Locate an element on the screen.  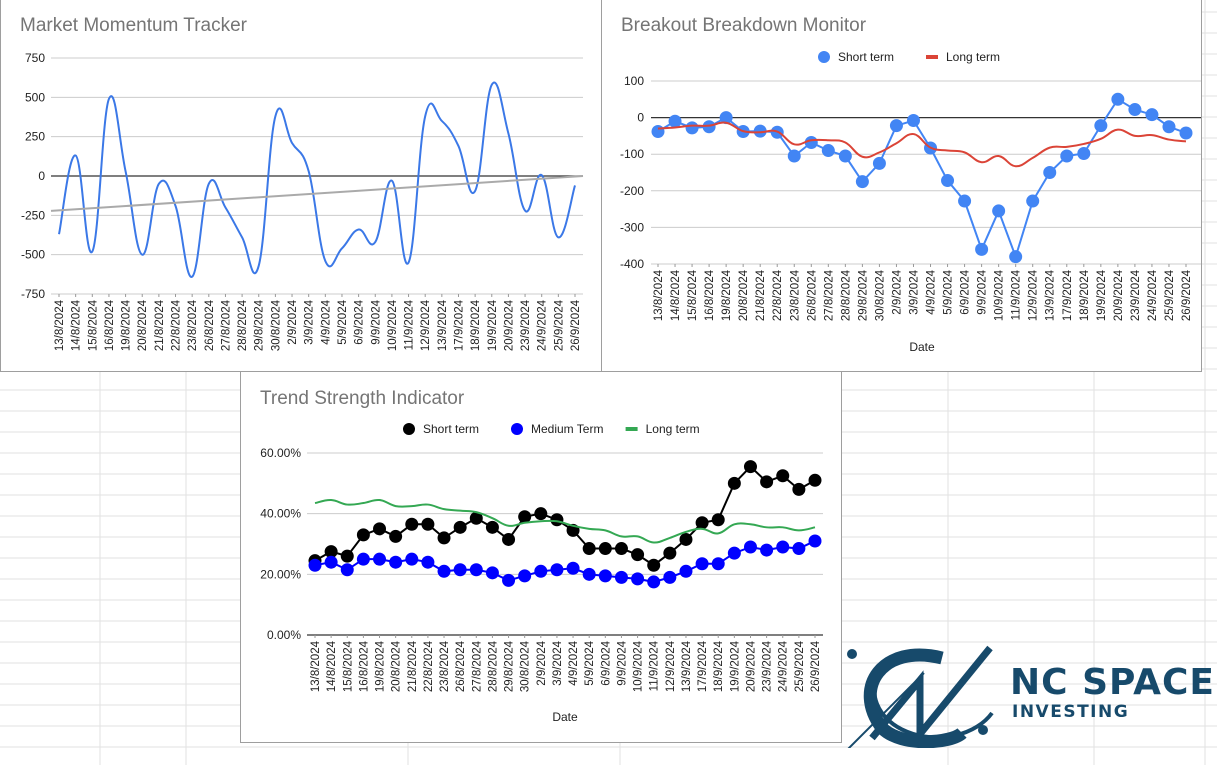
x-tick-label: 15/8/2024 is located at coordinates (93, 325).